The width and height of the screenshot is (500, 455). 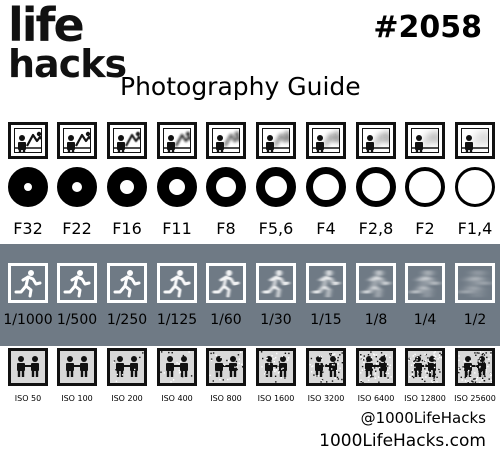 What do you see at coordinates (240, 86) in the screenshot?
I see `page-title: Photography Guide` at bounding box center [240, 86].